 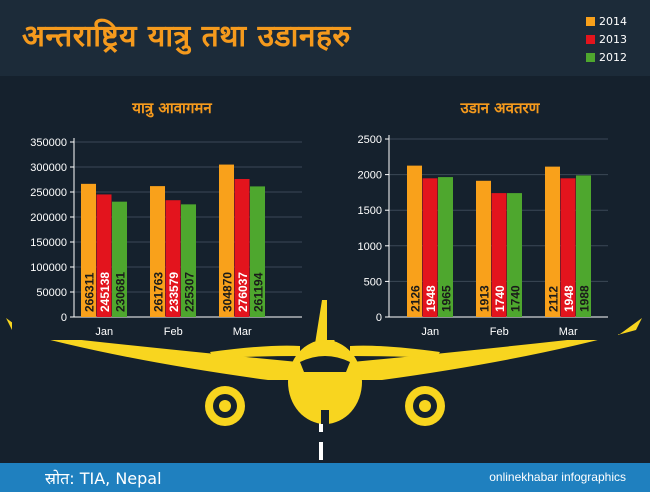 I want to click on data-label: 230681, so click(x=121, y=292).